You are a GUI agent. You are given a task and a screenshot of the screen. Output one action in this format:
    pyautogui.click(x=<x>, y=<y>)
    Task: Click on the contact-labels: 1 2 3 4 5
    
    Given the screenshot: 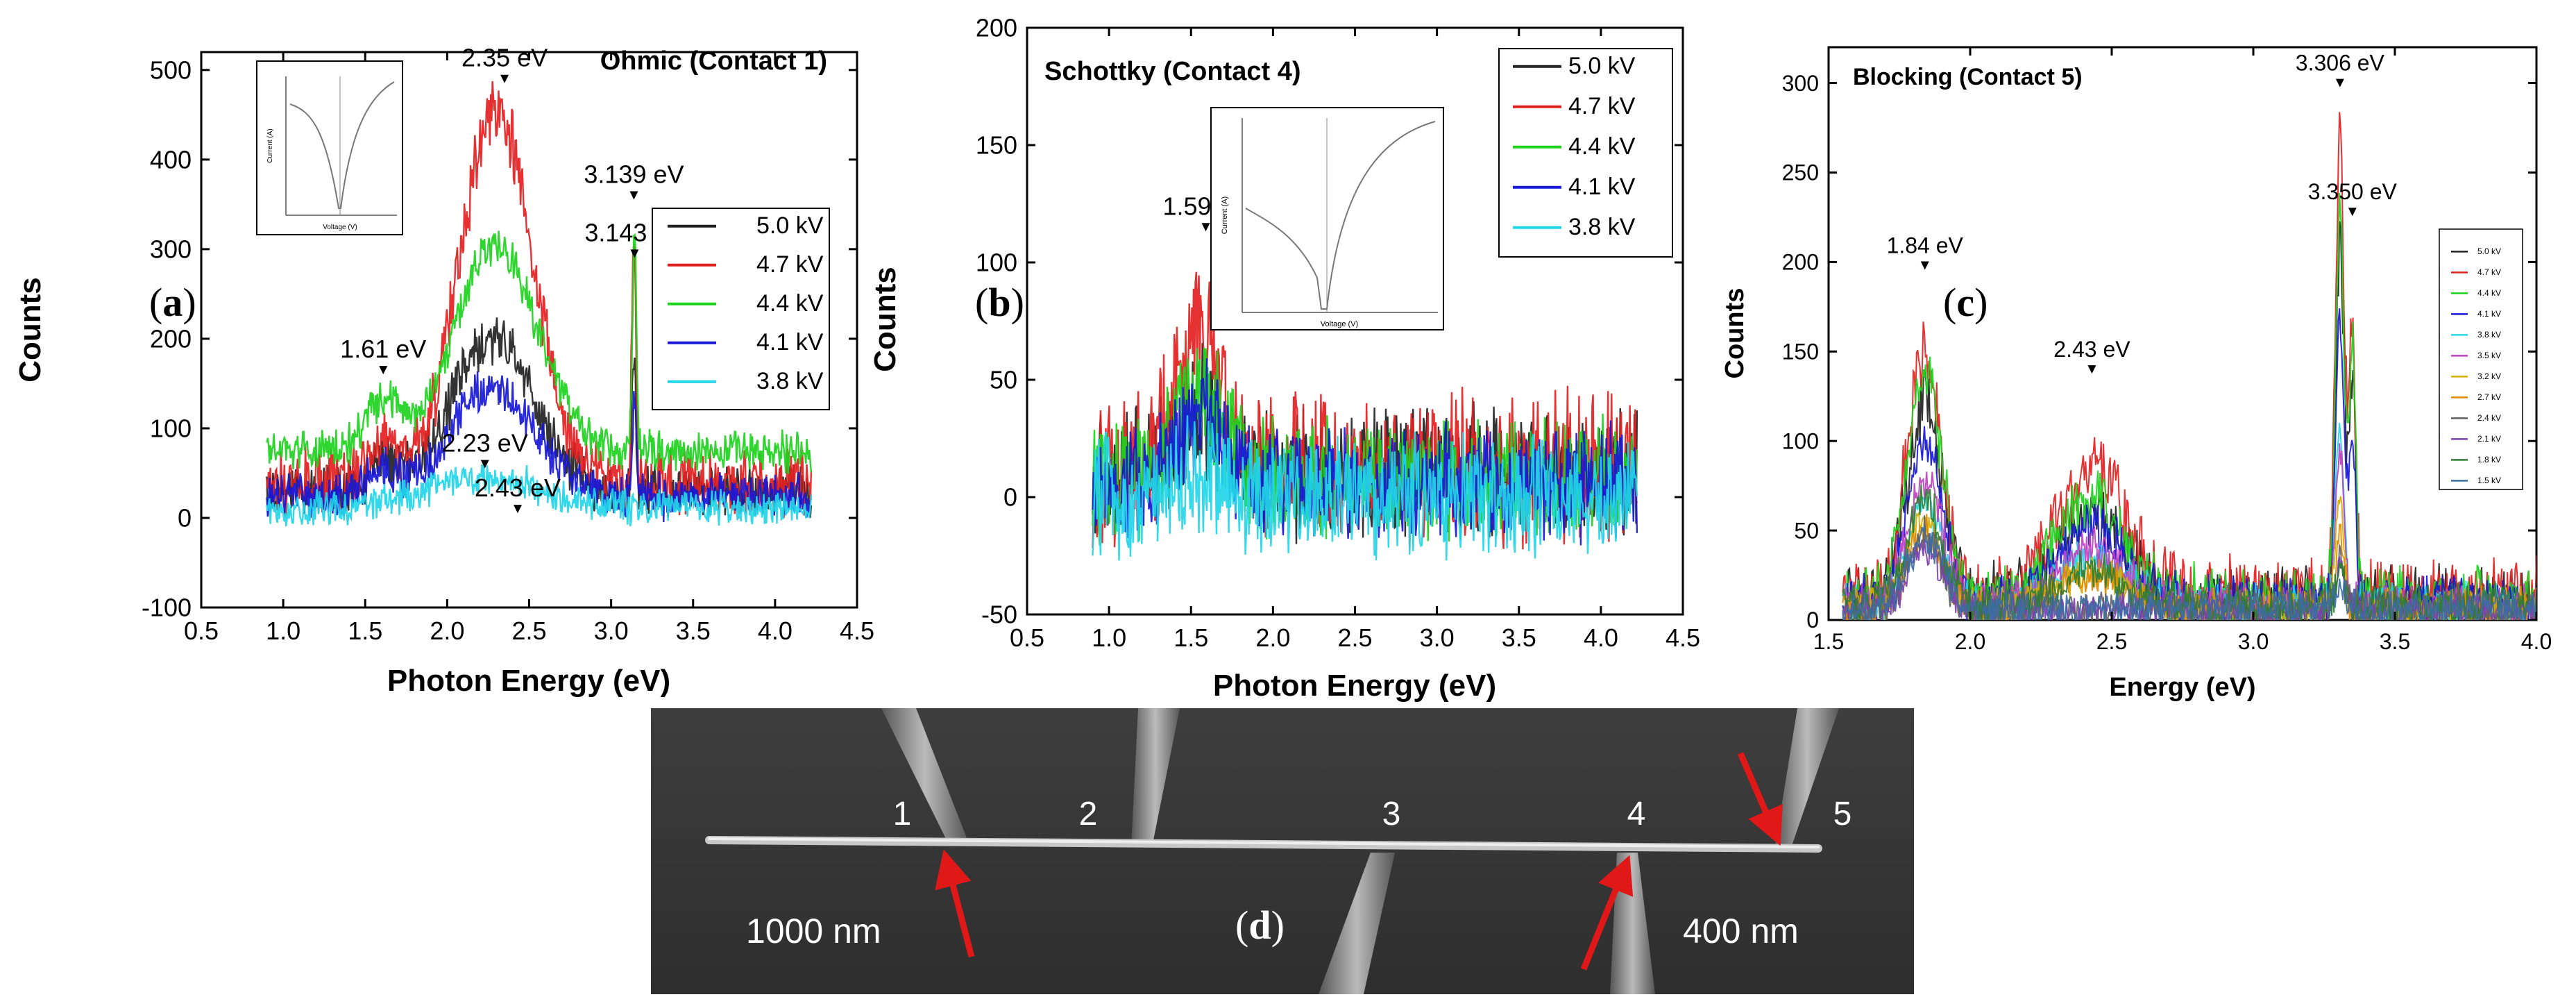 What is the action you would take?
    pyautogui.click(x=1372, y=814)
    